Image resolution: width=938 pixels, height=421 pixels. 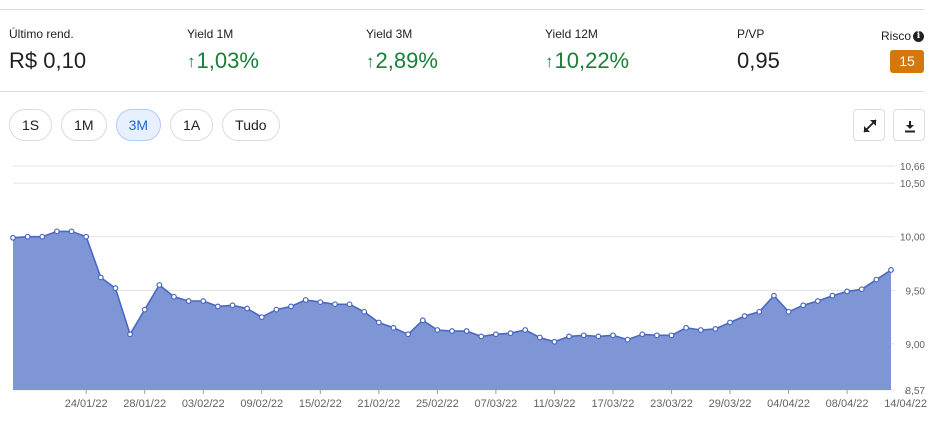 I want to click on stat-label: Yield 12M, so click(x=571, y=34).